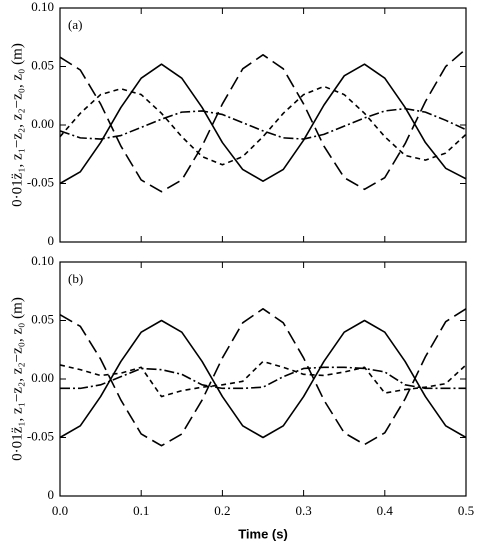 This screenshot has height=550, width=478. Describe the element at coordinates (222, 510) in the screenshot. I see `x-tick-label: 0.2` at that location.